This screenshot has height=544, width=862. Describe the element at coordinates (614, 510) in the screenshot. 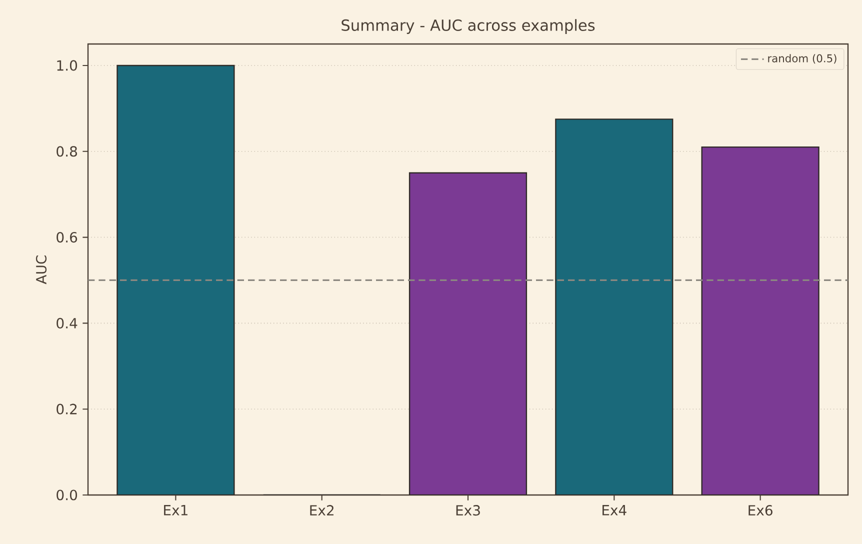

I see `x-tick-label: Ex4` at that location.